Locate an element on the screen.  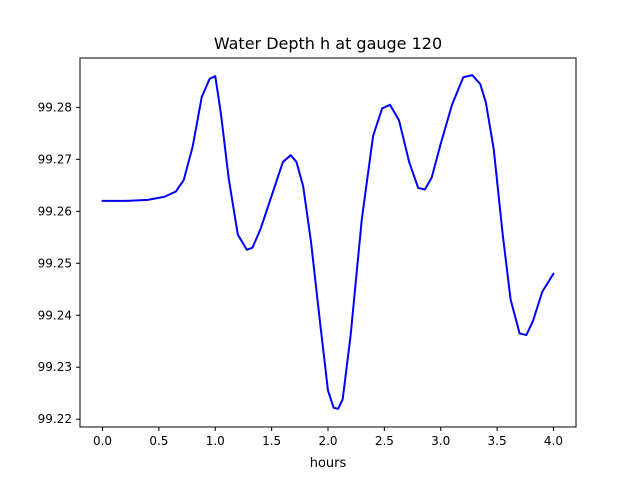
y-tick-label: 99.26 is located at coordinates (55, 211).